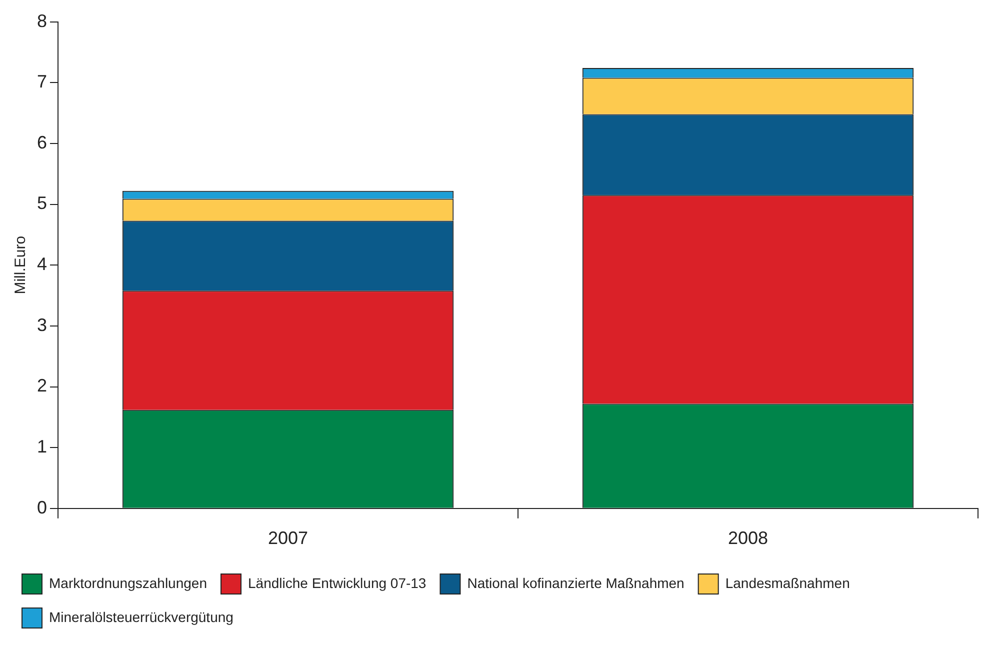 The width and height of the screenshot is (996, 646). I want to click on y-tick-label: 0, so click(42, 507).